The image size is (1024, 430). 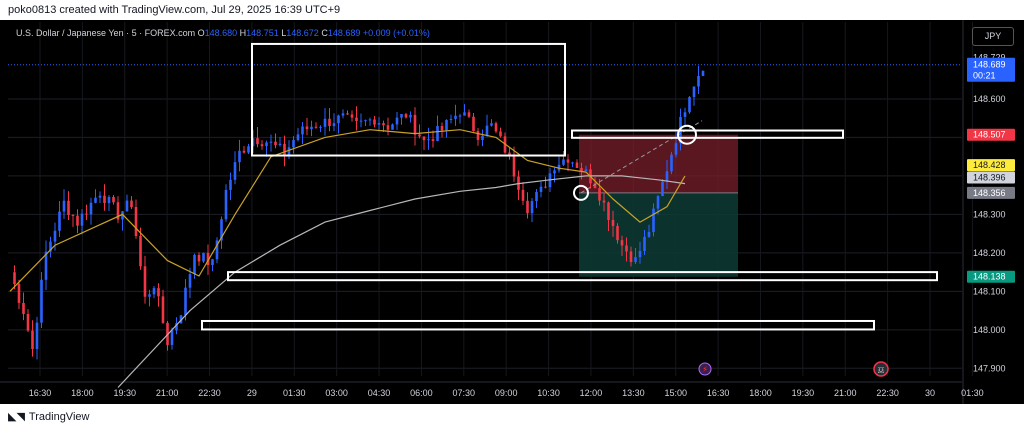 What do you see at coordinates (989, 291) in the screenshot?
I see `y-tick-label: 148.100` at bounding box center [989, 291].